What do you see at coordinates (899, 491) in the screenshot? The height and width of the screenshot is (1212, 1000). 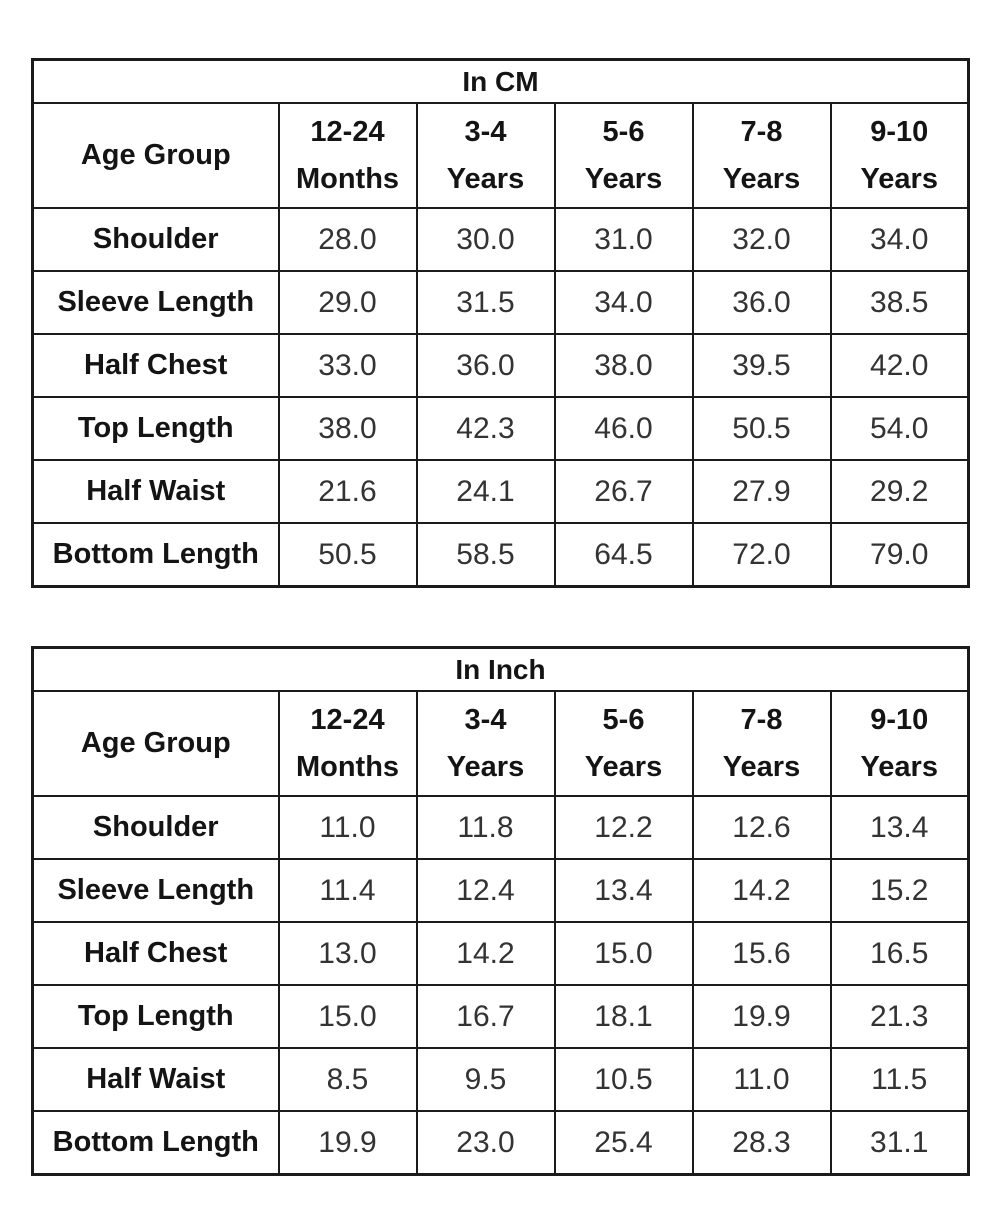 I see `value-cell: 29.2` at bounding box center [899, 491].